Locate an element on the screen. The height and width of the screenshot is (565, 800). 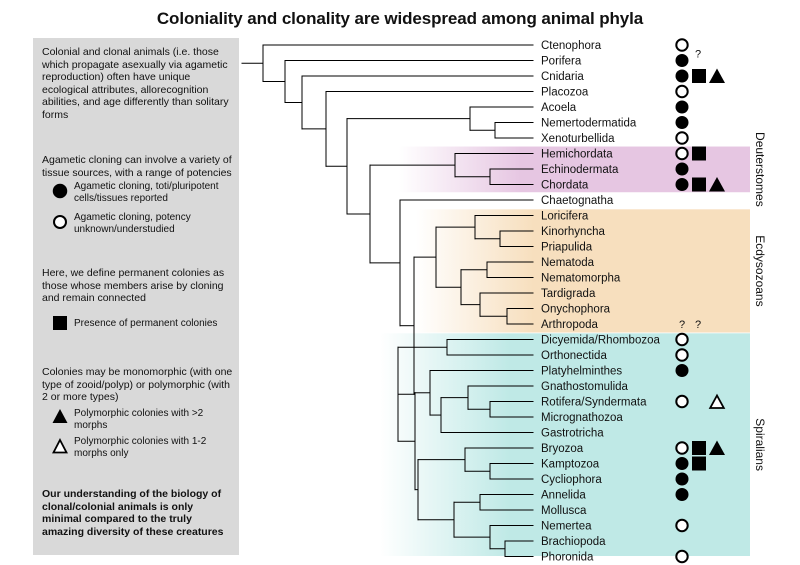
taxon-nemertodermatida: Nemertodermatida is located at coordinates (589, 124).